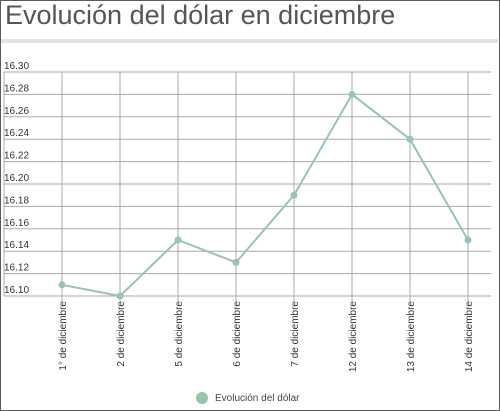 Image resolution: width=500 pixels, height=411 pixels. I want to click on y-tick-label: 16.26, so click(16, 111).